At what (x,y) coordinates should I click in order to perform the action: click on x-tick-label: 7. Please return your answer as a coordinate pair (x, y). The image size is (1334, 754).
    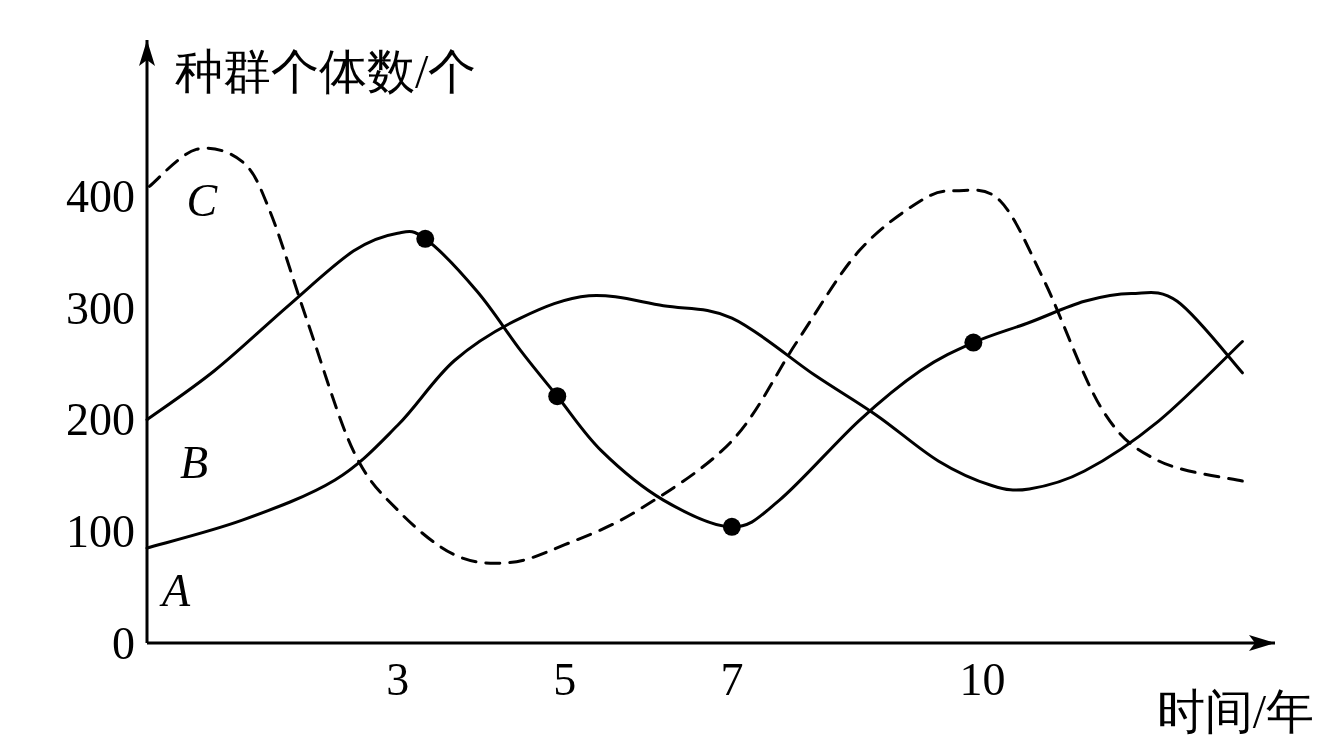
    Looking at the image, I should click on (732, 679).